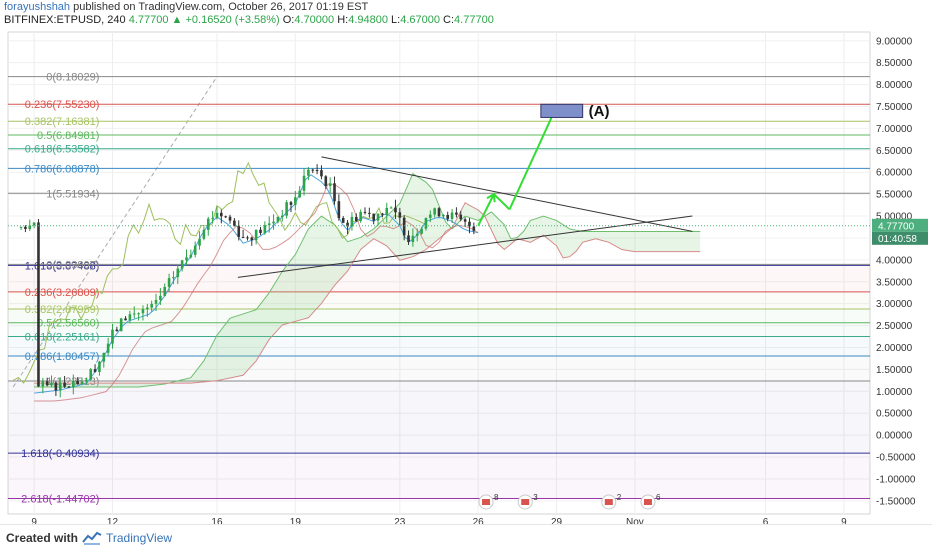  Describe the element at coordinates (72, 265) in the screenshot. I see `lower-fib-label: 0(3.89807)` at that location.